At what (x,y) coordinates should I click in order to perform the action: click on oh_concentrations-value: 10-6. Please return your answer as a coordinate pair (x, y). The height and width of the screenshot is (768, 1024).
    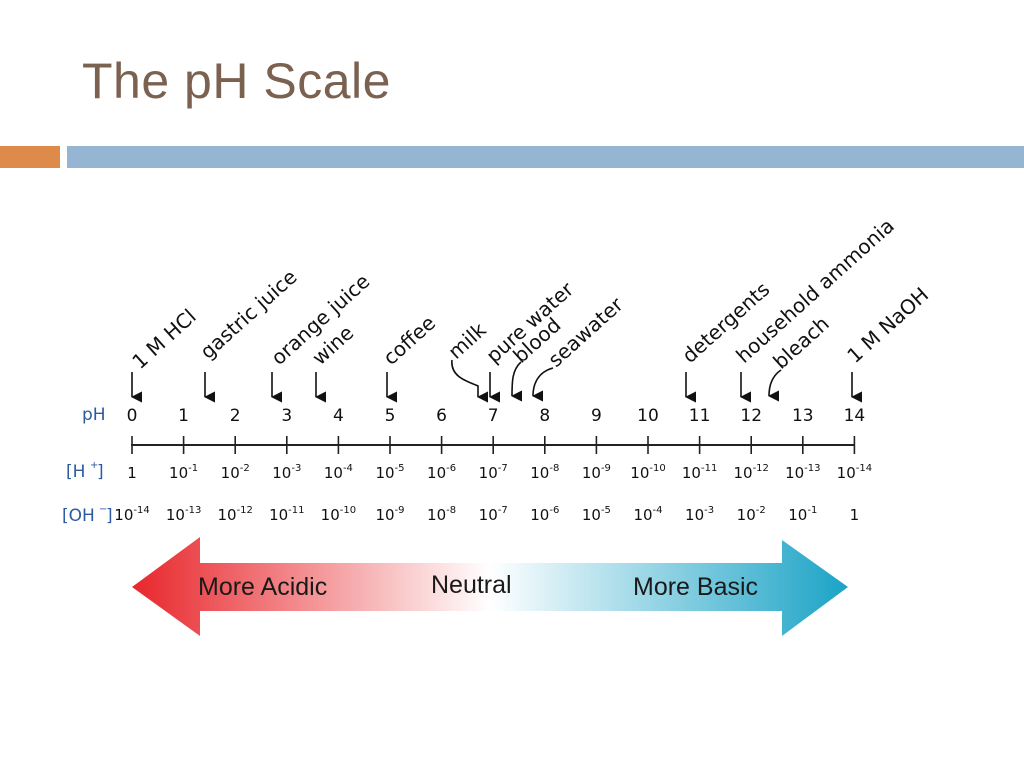
    Looking at the image, I should click on (544, 514).